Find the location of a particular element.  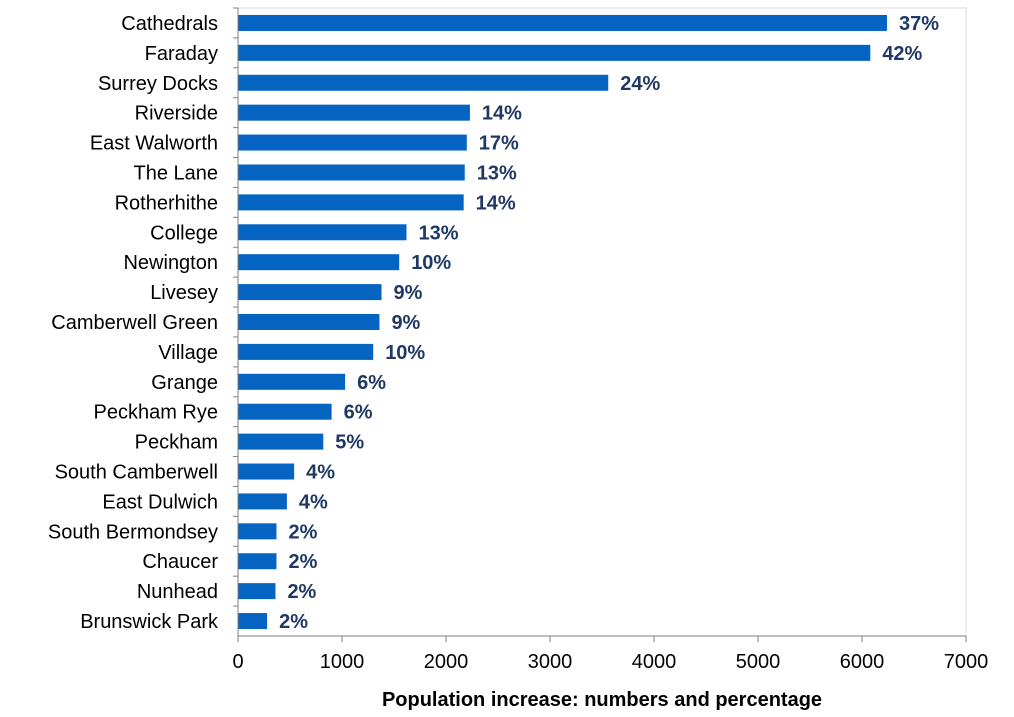

data-label-east-walworth: 17% is located at coordinates (499, 144).